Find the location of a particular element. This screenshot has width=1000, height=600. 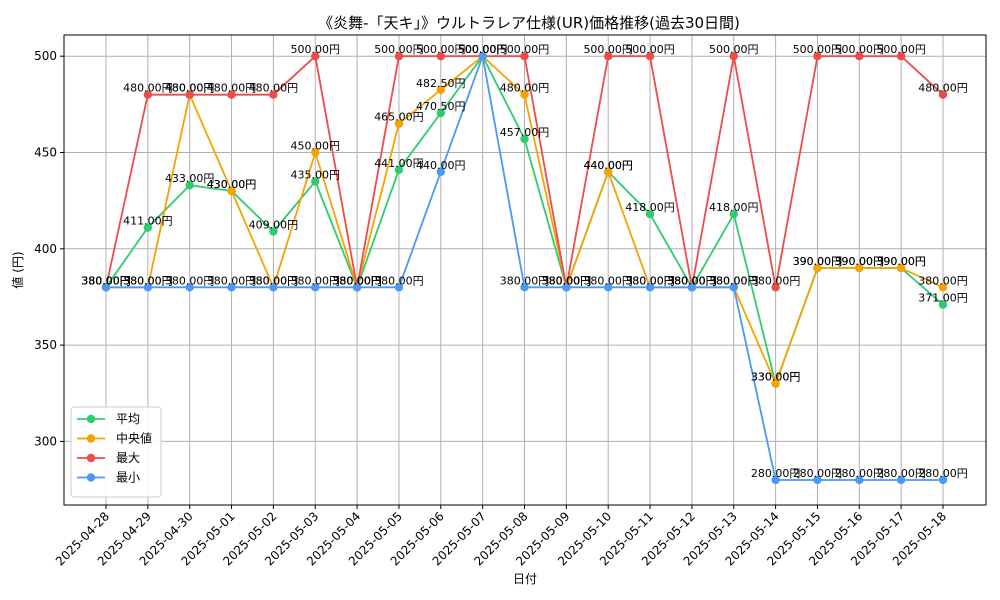

data-label: 411.00円 is located at coordinates (148, 221).